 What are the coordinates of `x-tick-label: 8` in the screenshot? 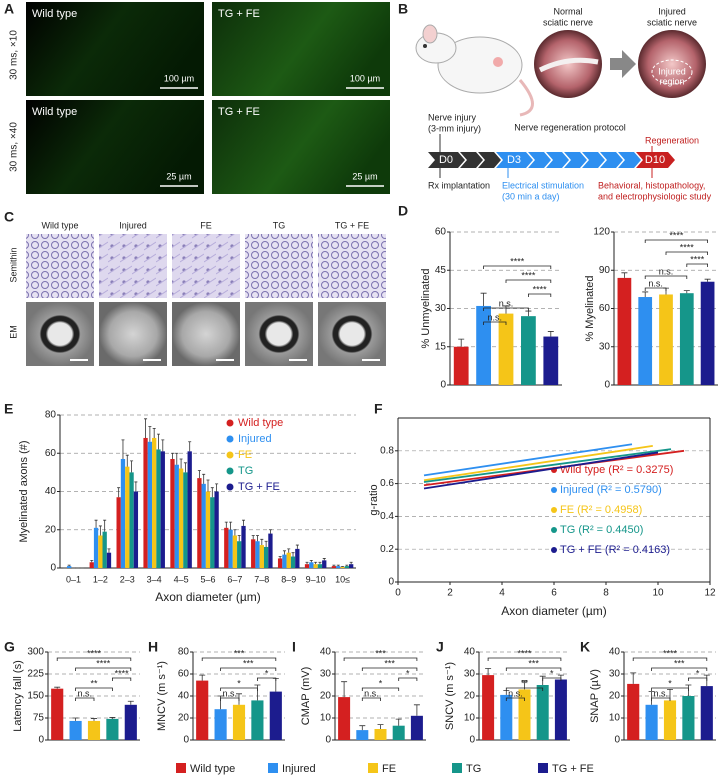 It's located at (606, 593).